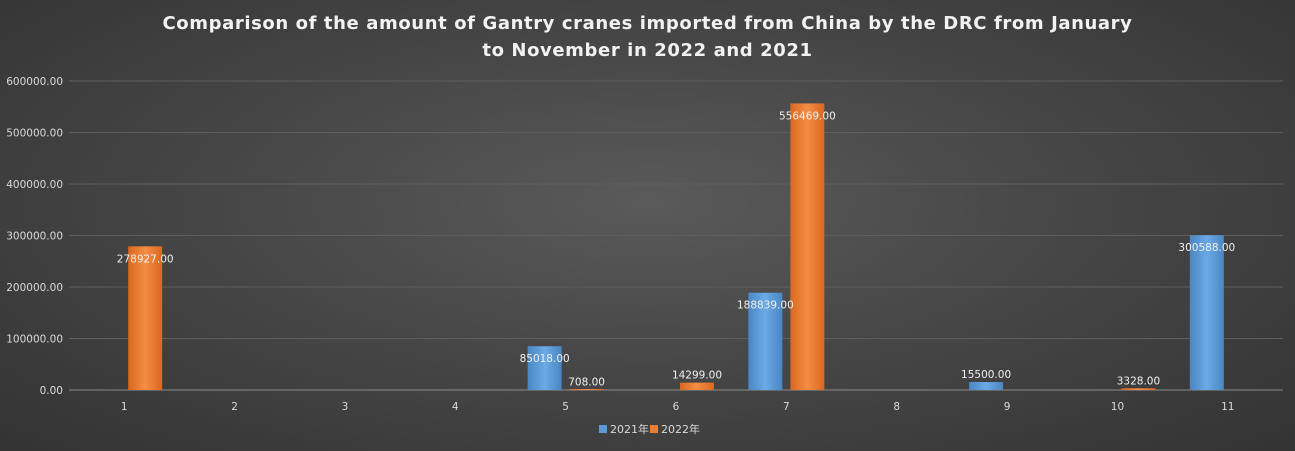 The width and height of the screenshot is (1295, 451). Describe the element at coordinates (455, 407) in the screenshot. I see `x-tick-label: 4` at that location.